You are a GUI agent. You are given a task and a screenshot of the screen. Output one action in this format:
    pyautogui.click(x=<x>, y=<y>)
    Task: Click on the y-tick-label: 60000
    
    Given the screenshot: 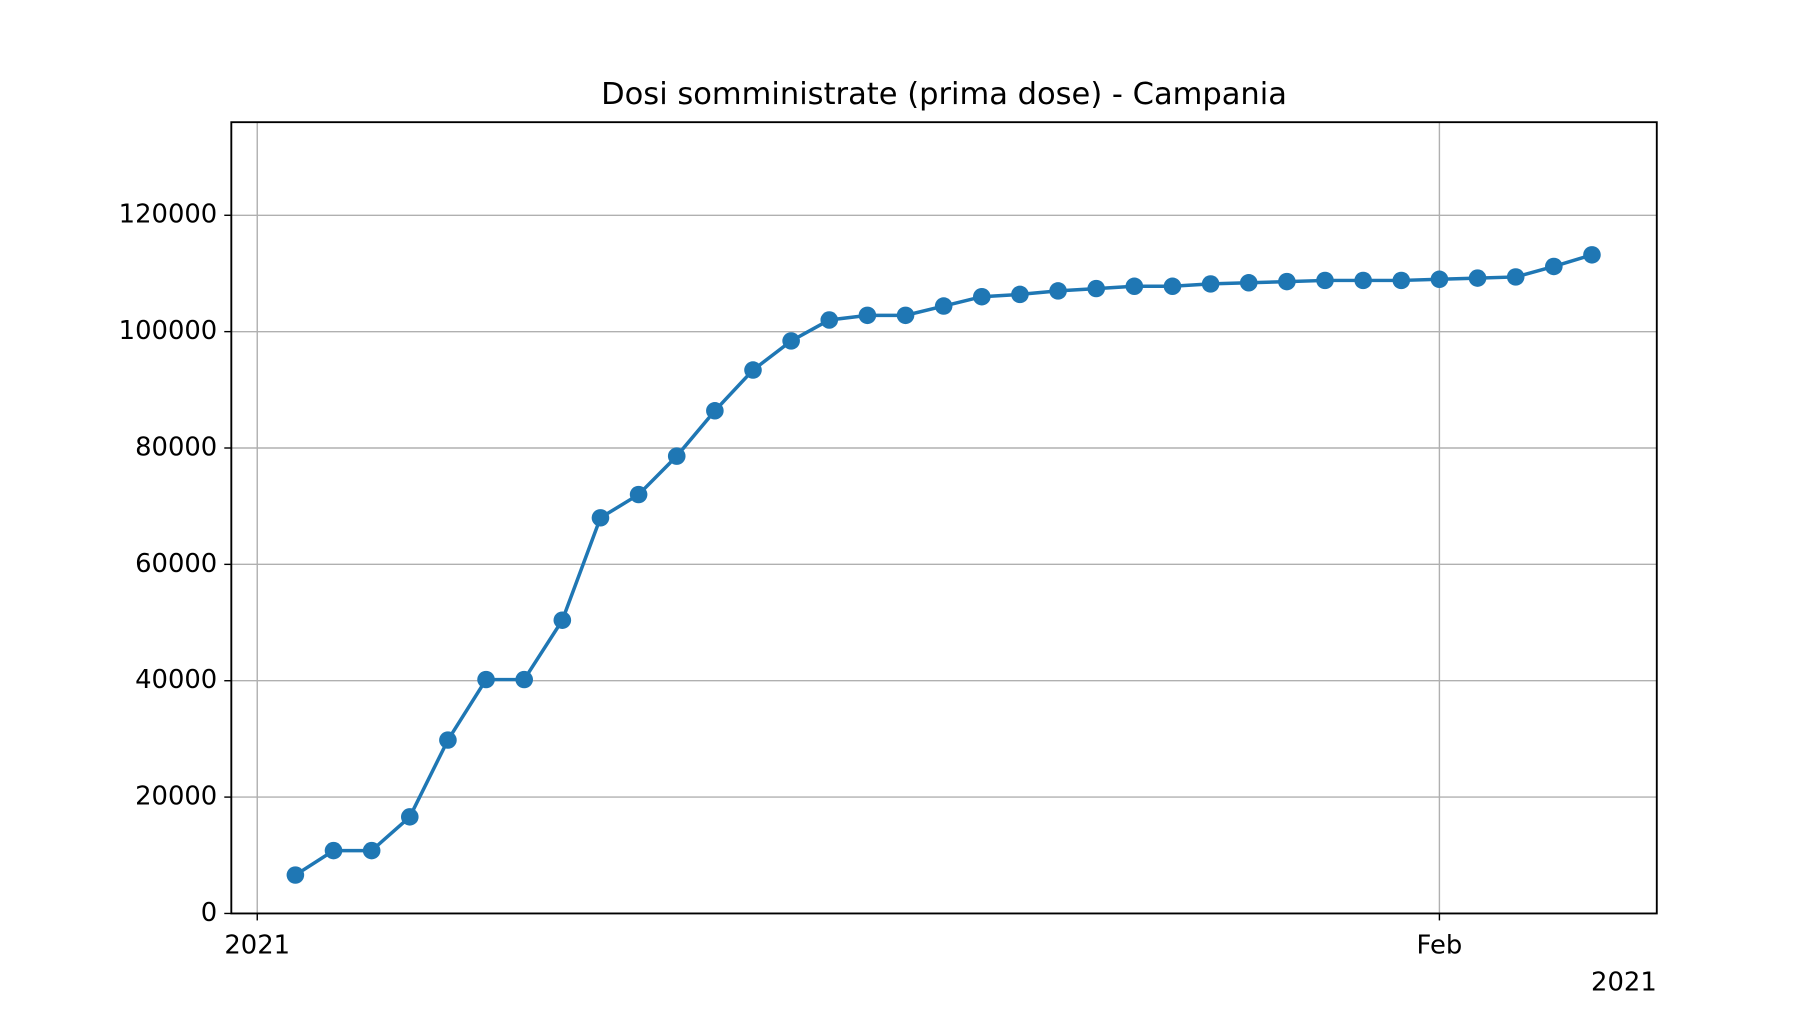 What is the action you would take?
    pyautogui.click(x=176, y=564)
    